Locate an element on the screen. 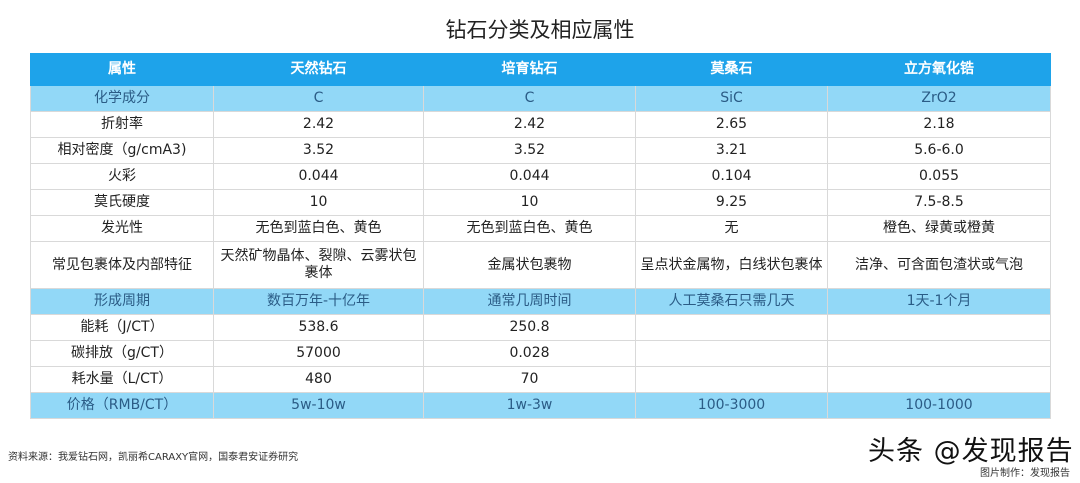 The height and width of the screenshot is (483, 1080). column-header: 属性 is located at coordinates (122, 69).